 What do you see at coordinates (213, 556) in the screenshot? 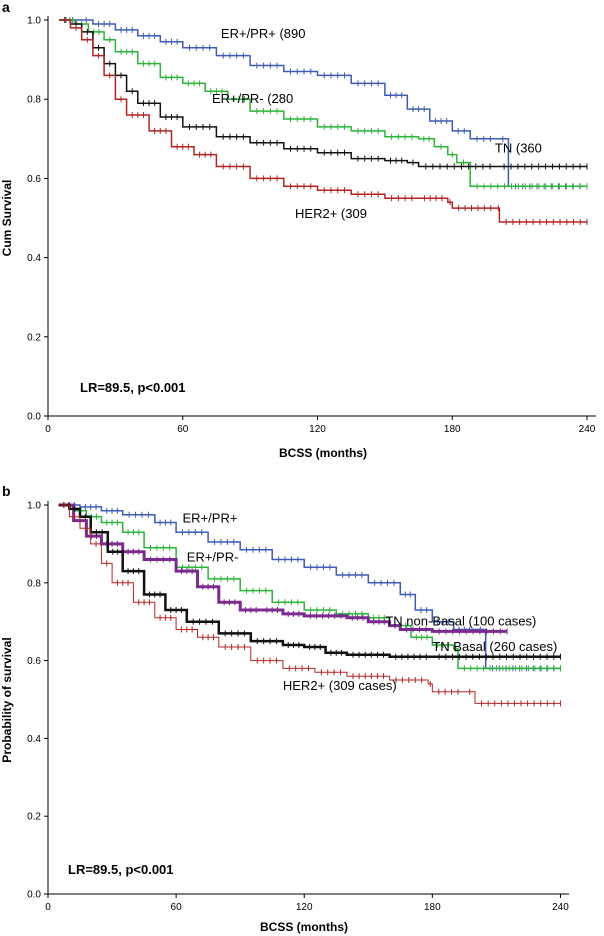
I see `series-label-b-1: ER+/PR-` at bounding box center [213, 556].